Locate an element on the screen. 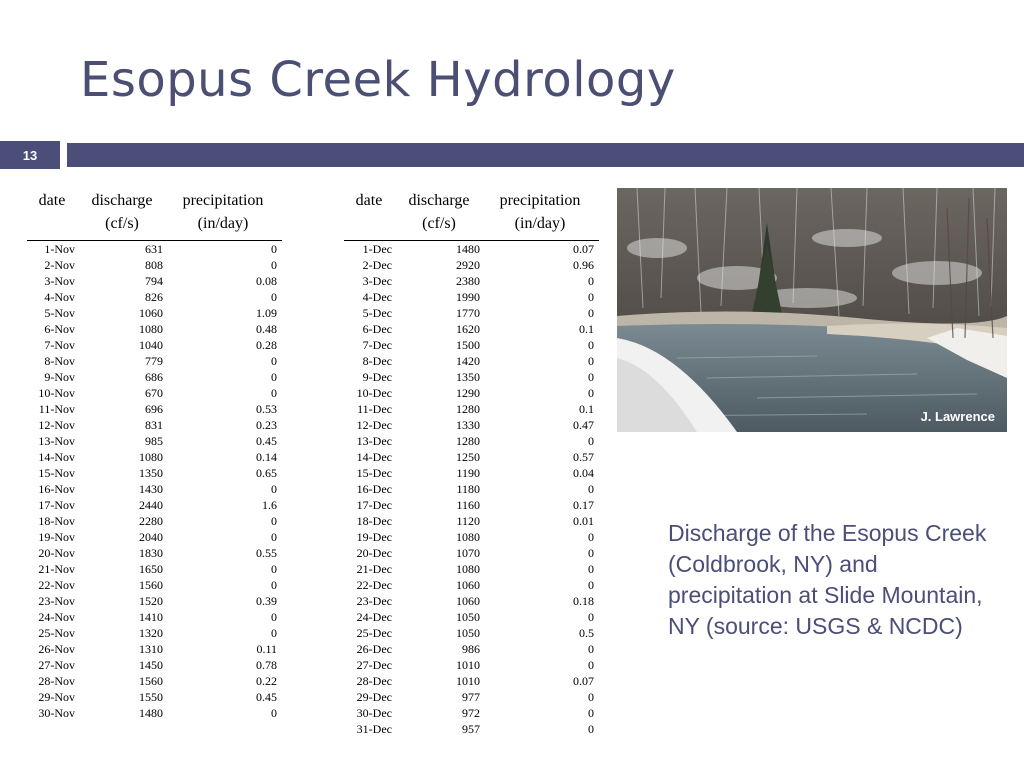 This screenshot has width=1024, height=768. table-row: 20-Dec 1070 0 is located at coordinates (471, 553).